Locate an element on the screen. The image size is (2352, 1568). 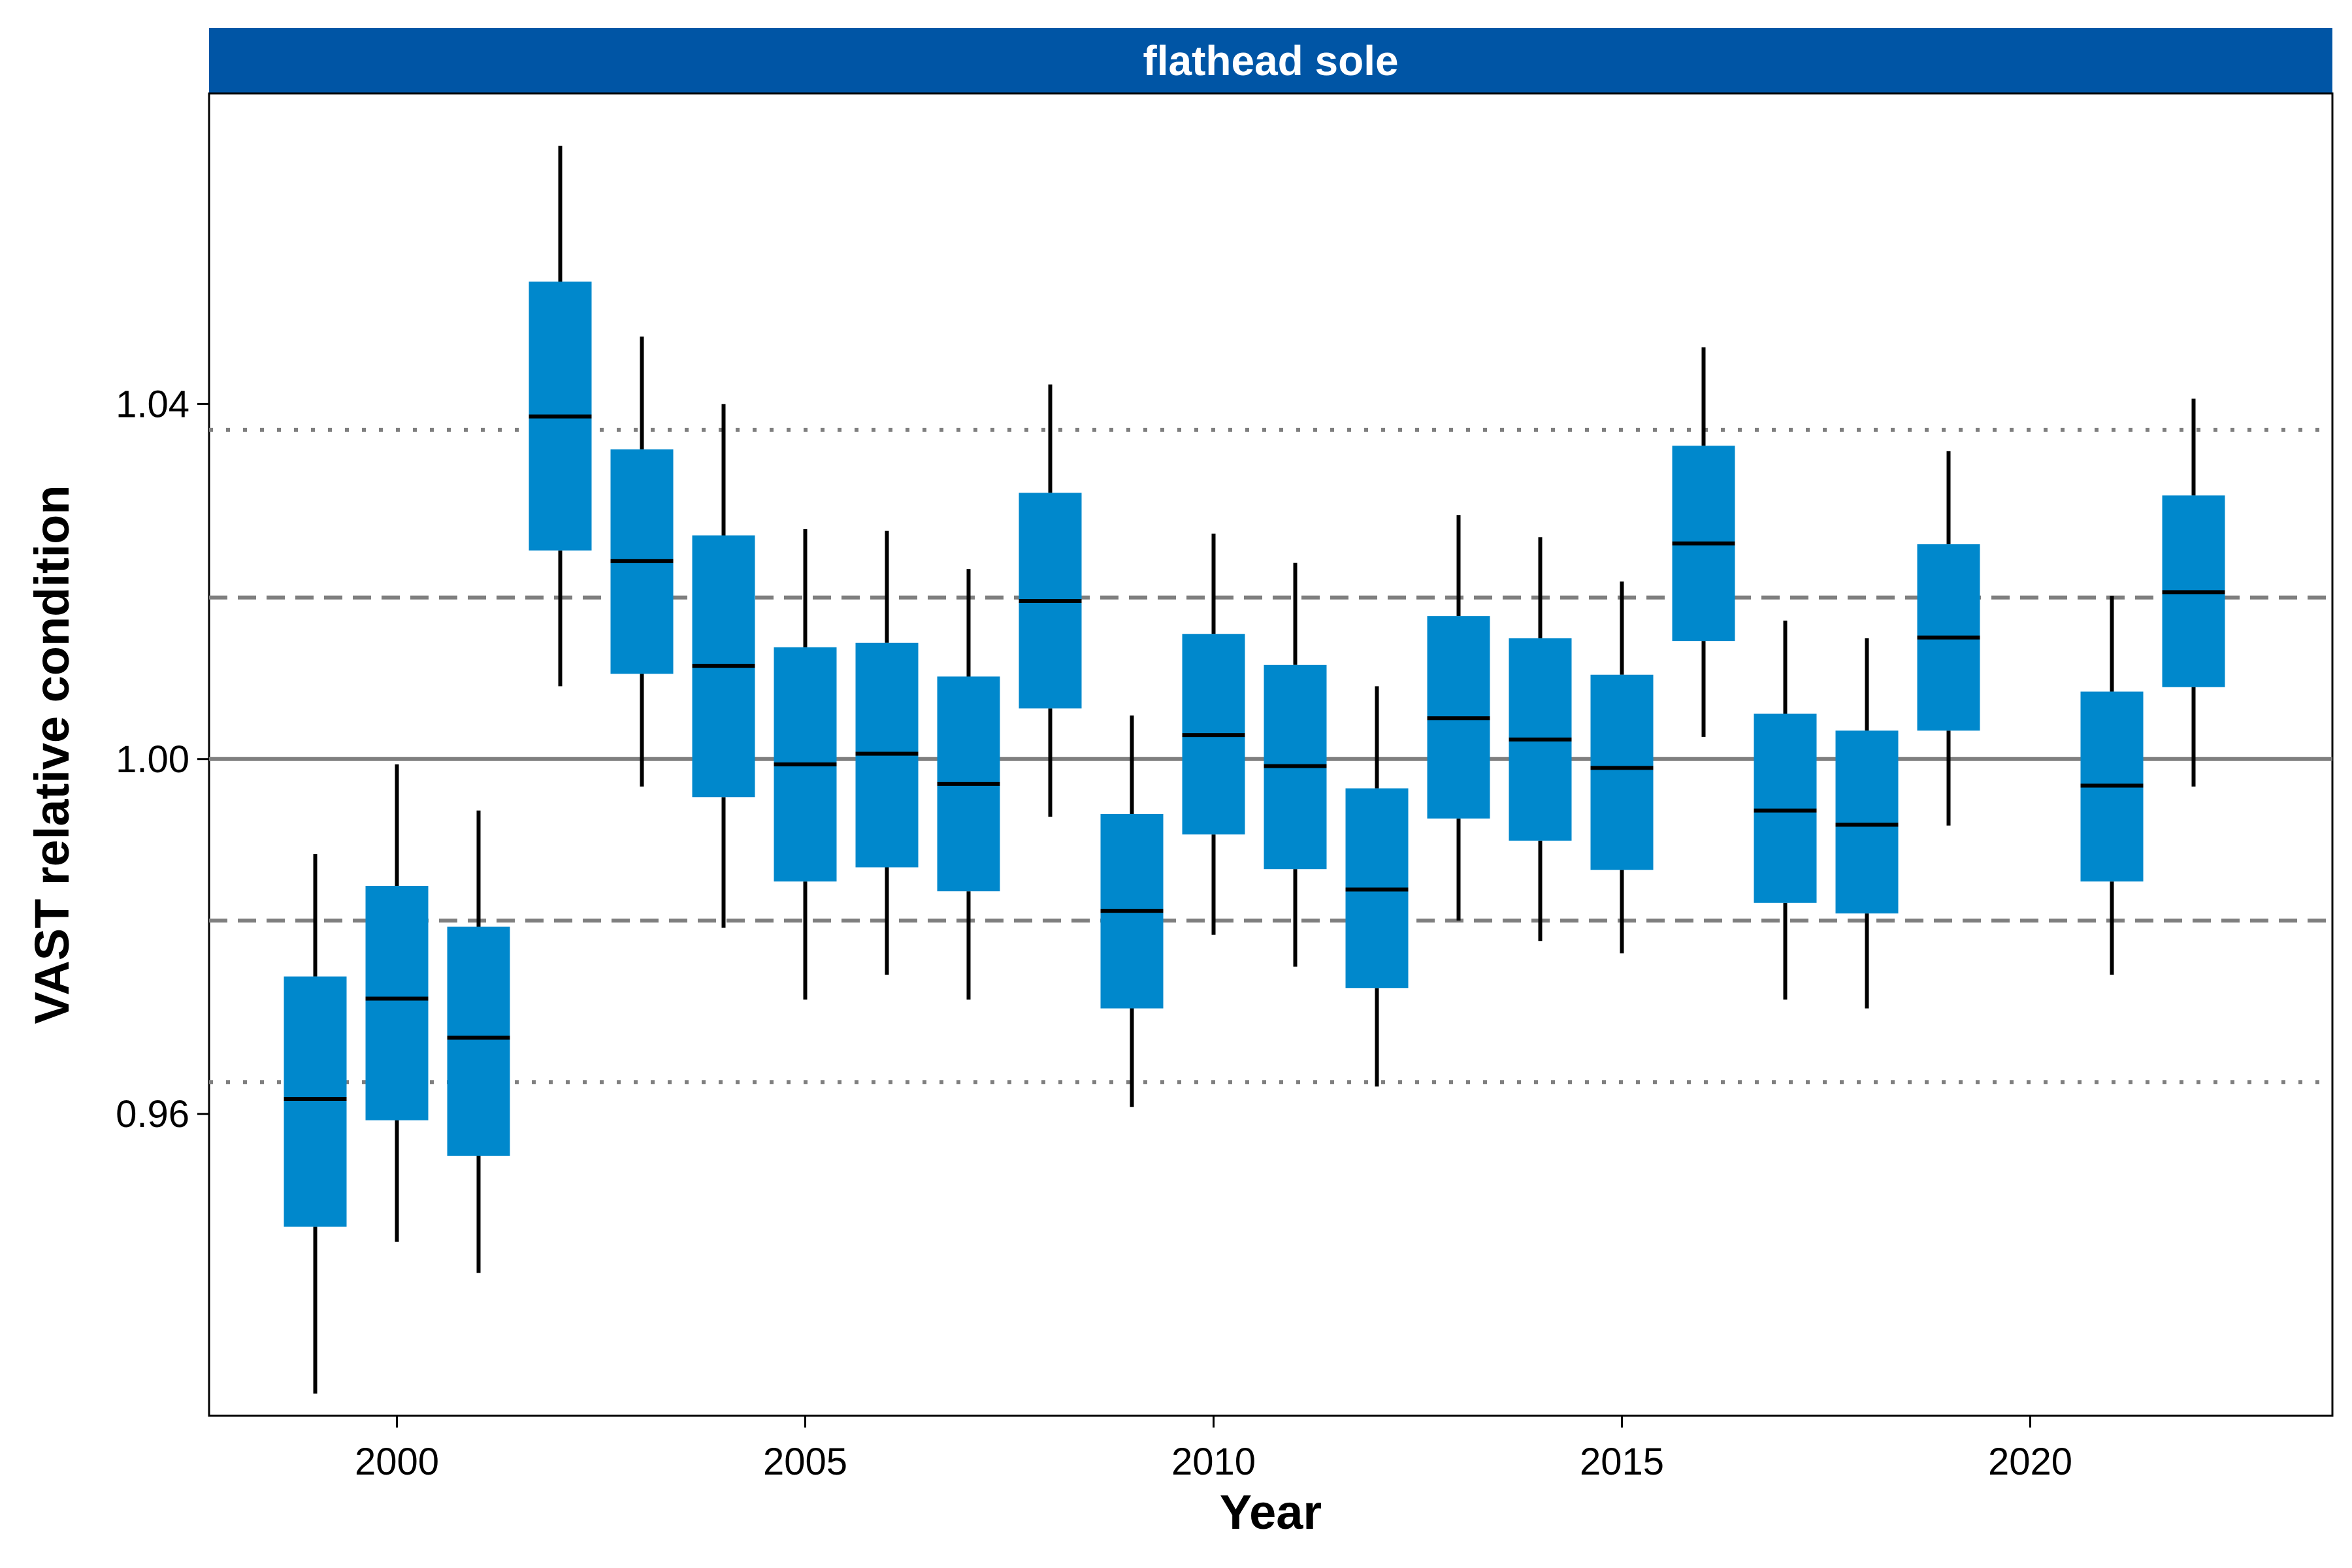
y-tick-label: 1.00 is located at coordinates (152, 759).